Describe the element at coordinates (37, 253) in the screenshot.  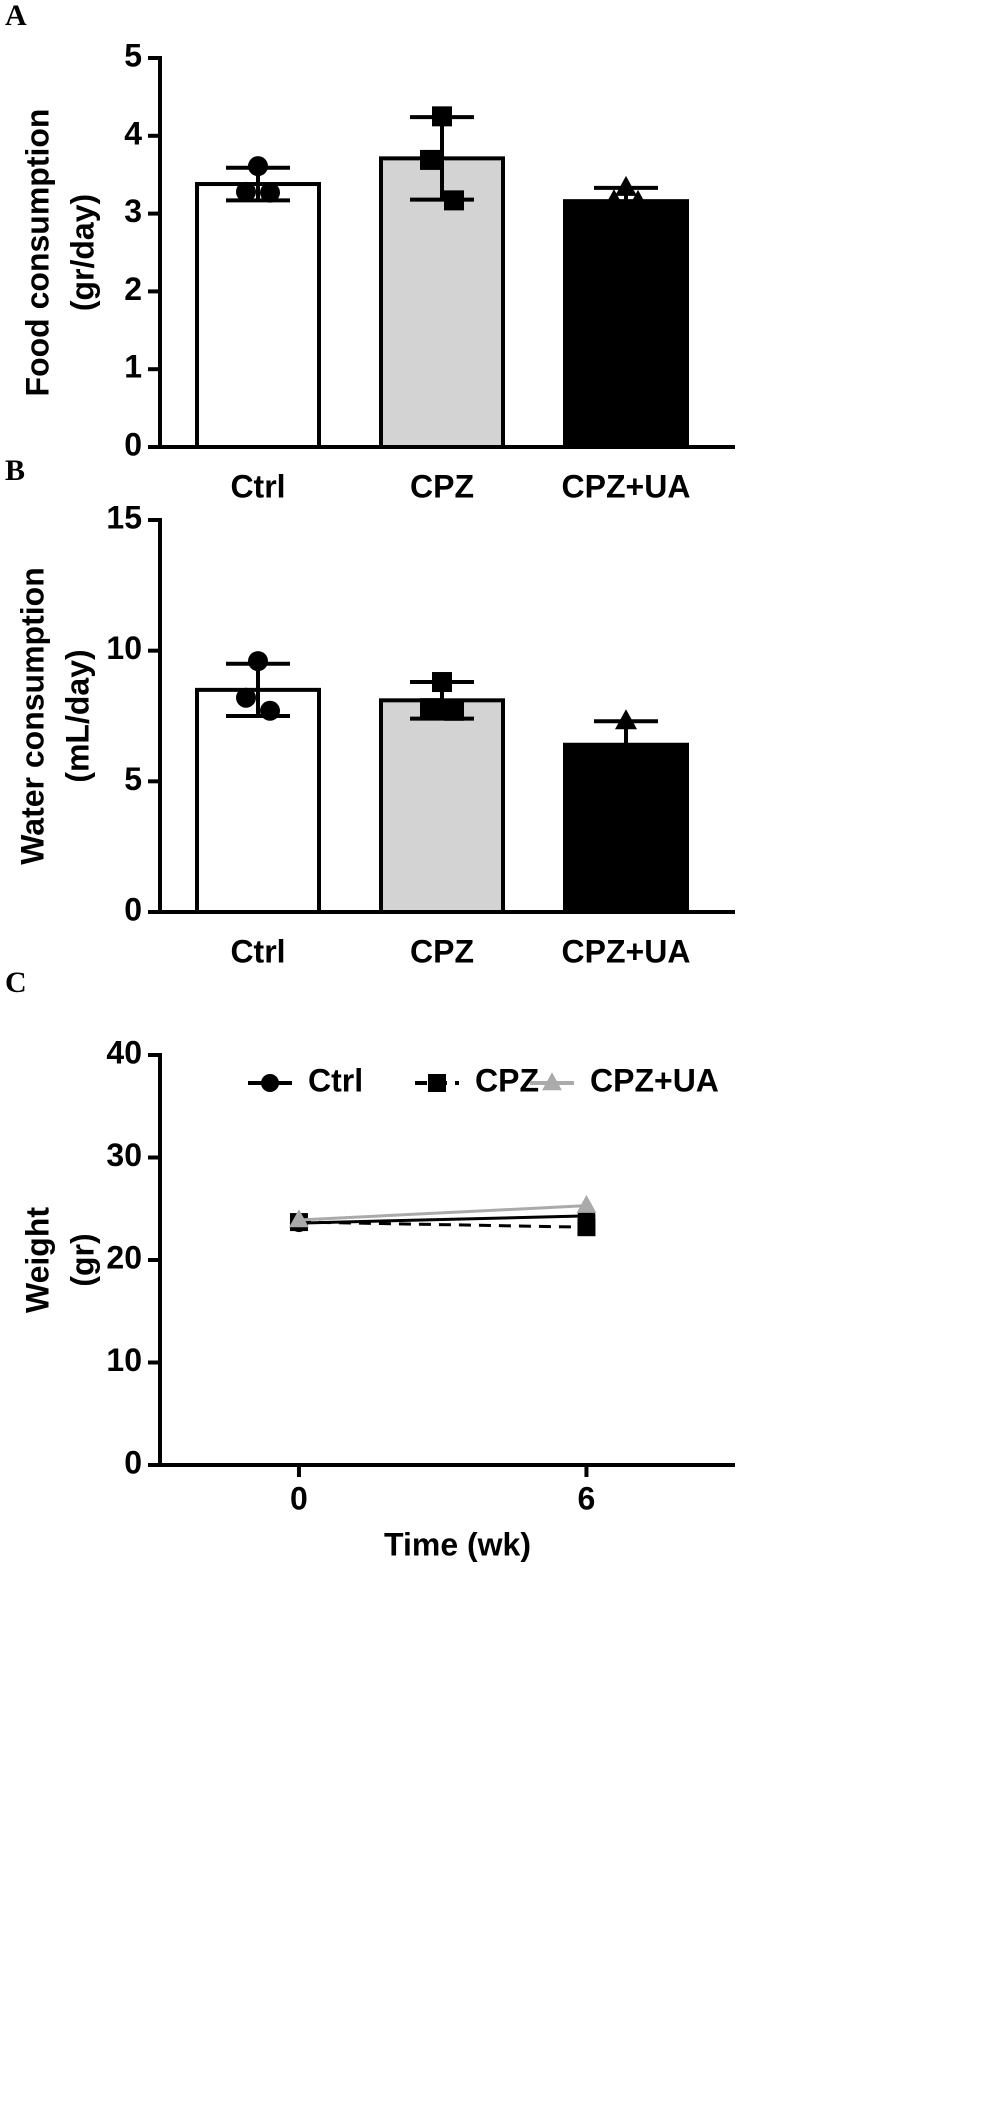
I see `y-axis-label: Food consumption` at that location.